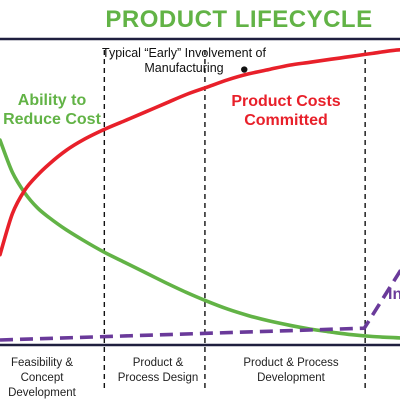  Describe the element at coordinates (52, 119) in the screenshot. I see `series-label-ability-line-2: Reduce Cost` at that location.